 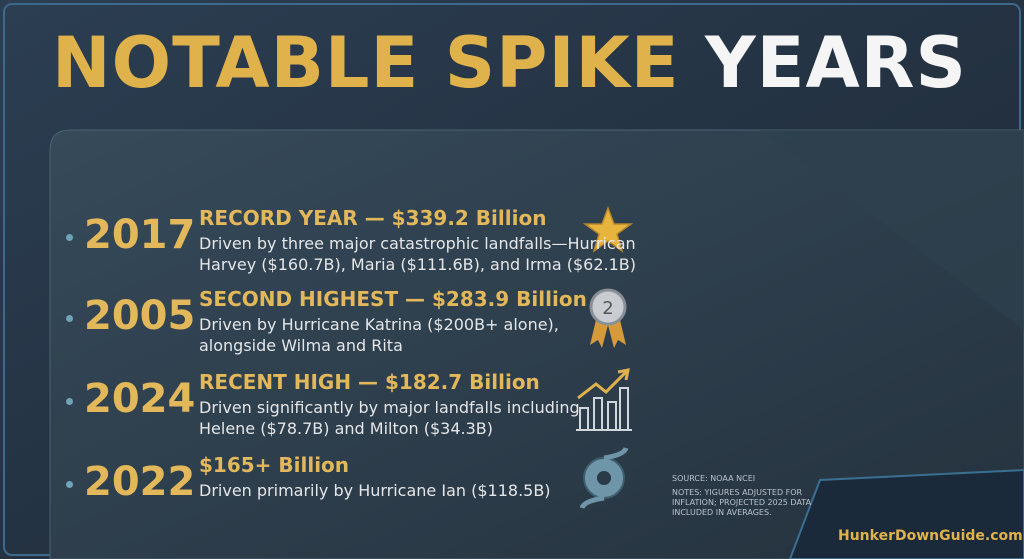 I want to click on year: 2024, so click(x=140, y=399).